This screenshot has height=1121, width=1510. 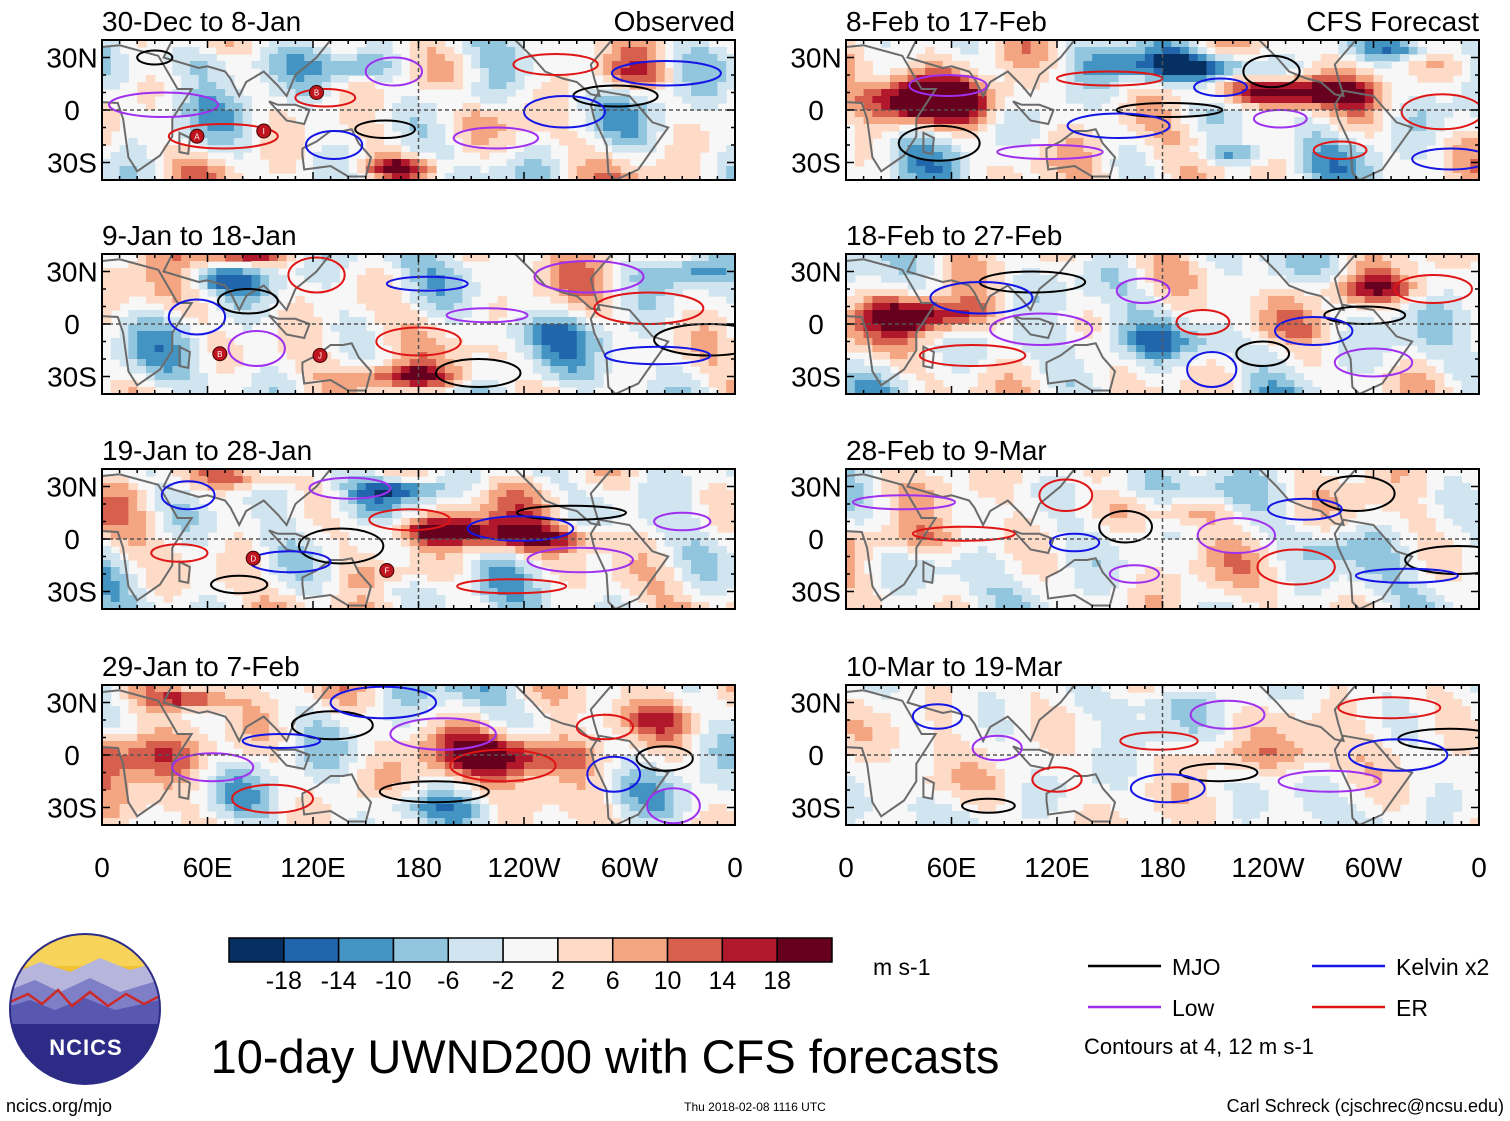 What do you see at coordinates (1056, 867) in the screenshot?
I see `x-tick-label: 120E` at bounding box center [1056, 867].